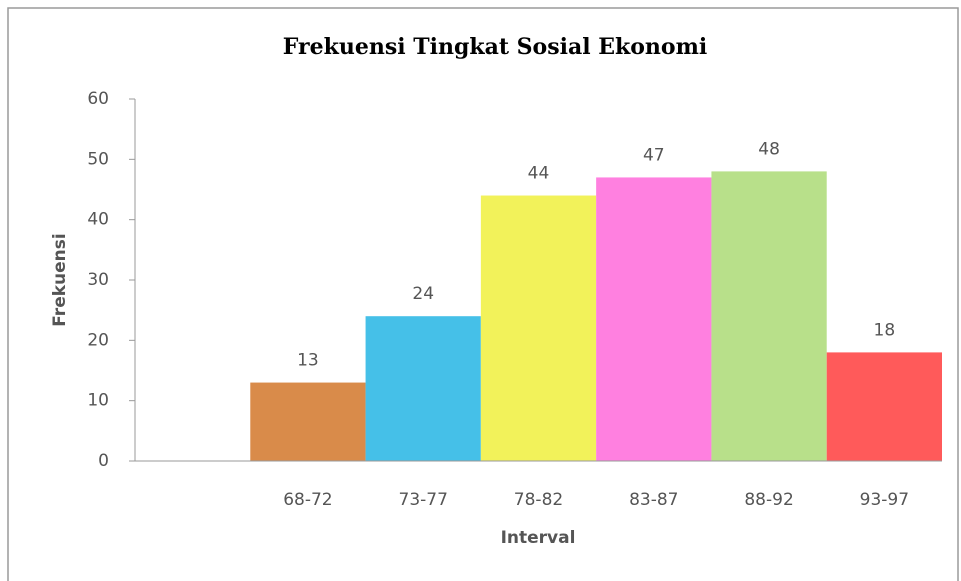 This screenshot has height=581, width=961. What do you see at coordinates (885, 330) in the screenshot?
I see `data-label: 18` at bounding box center [885, 330].